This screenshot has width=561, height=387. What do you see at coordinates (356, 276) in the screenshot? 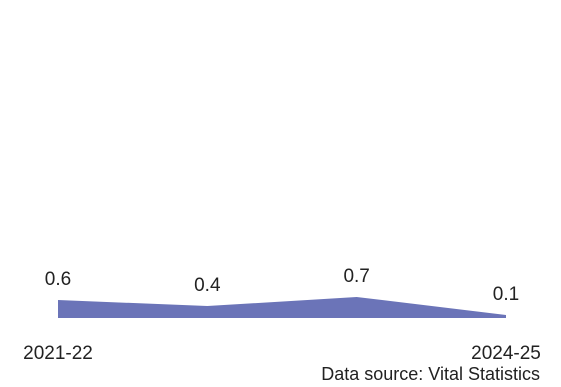
I see `data-label-2023-24: 0.7` at bounding box center [356, 276].